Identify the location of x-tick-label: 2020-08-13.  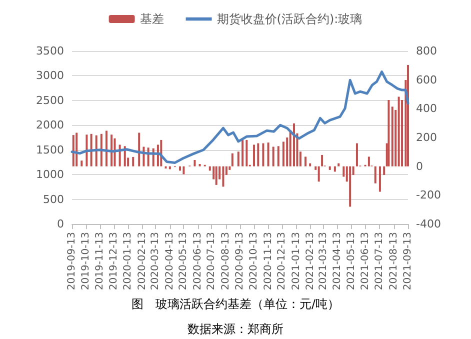
(226, 261).